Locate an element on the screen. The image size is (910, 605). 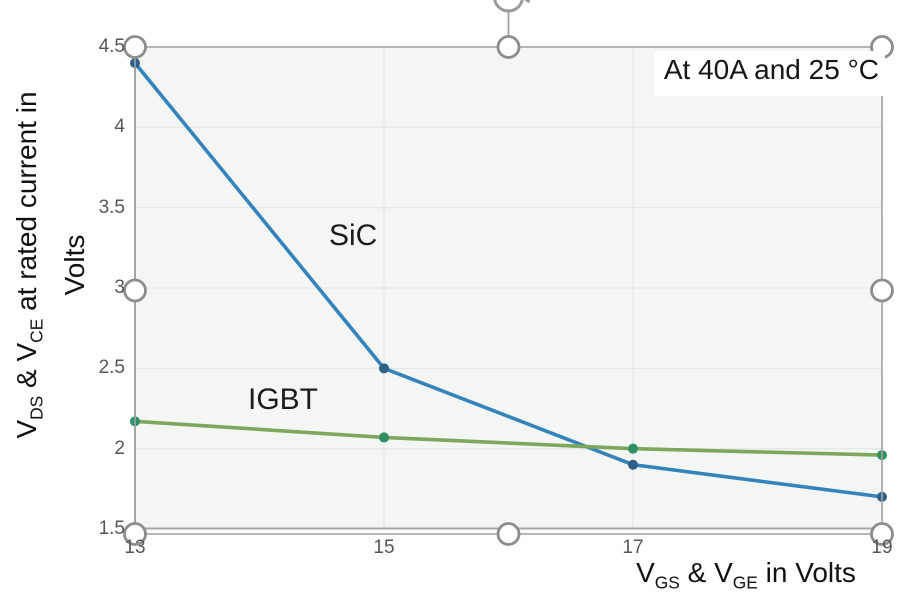
y-axis-title: VDS & VCE at rated current in Volts is located at coordinates (49, 265).